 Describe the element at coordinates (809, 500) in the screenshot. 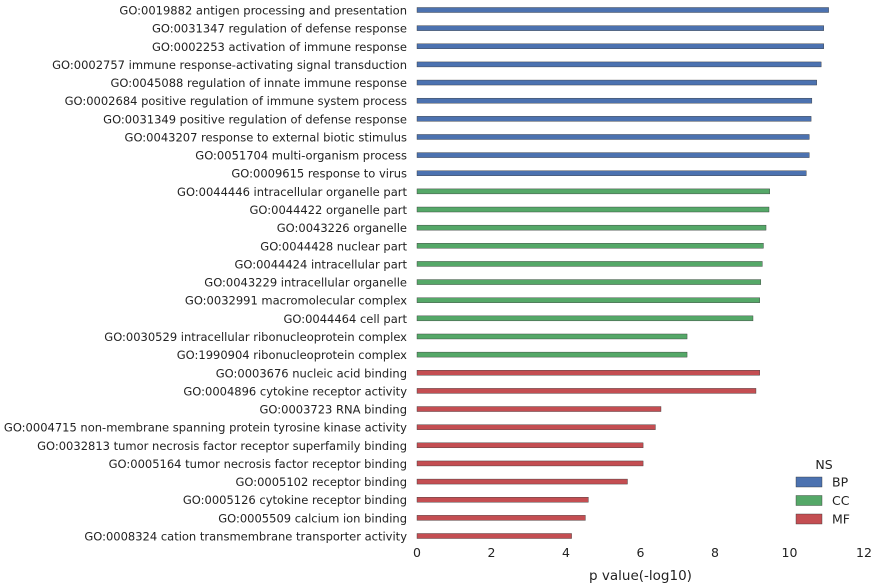

I see `legend-swatch-cc` at that location.